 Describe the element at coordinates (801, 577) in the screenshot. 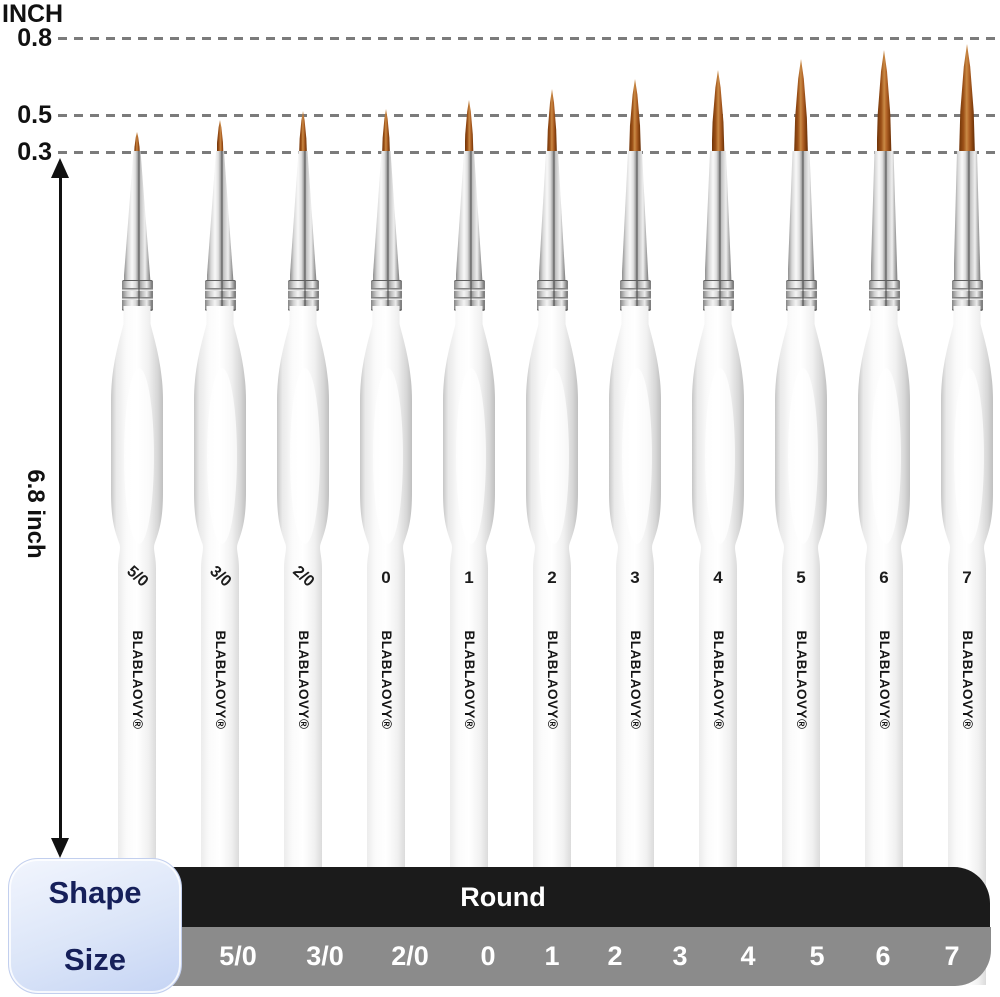

I see `handle-size-mark: 5` at that location.